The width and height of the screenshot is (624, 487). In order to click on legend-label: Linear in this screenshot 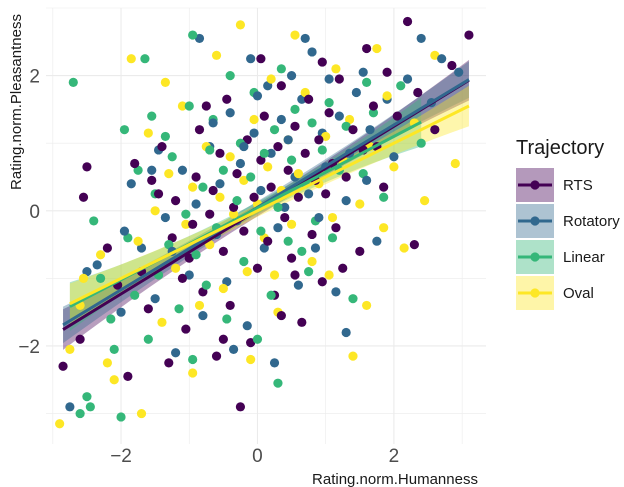, I will do `click(584, 257)`.